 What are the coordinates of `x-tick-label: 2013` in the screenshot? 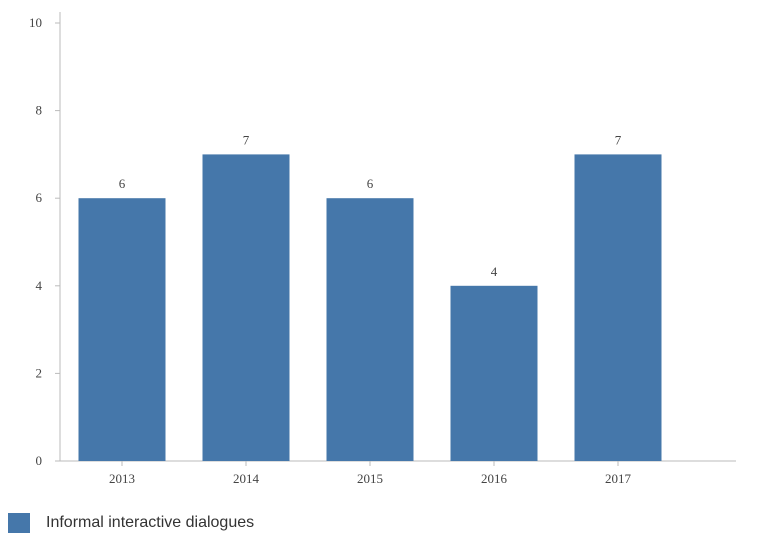 It's located at (122, 478).